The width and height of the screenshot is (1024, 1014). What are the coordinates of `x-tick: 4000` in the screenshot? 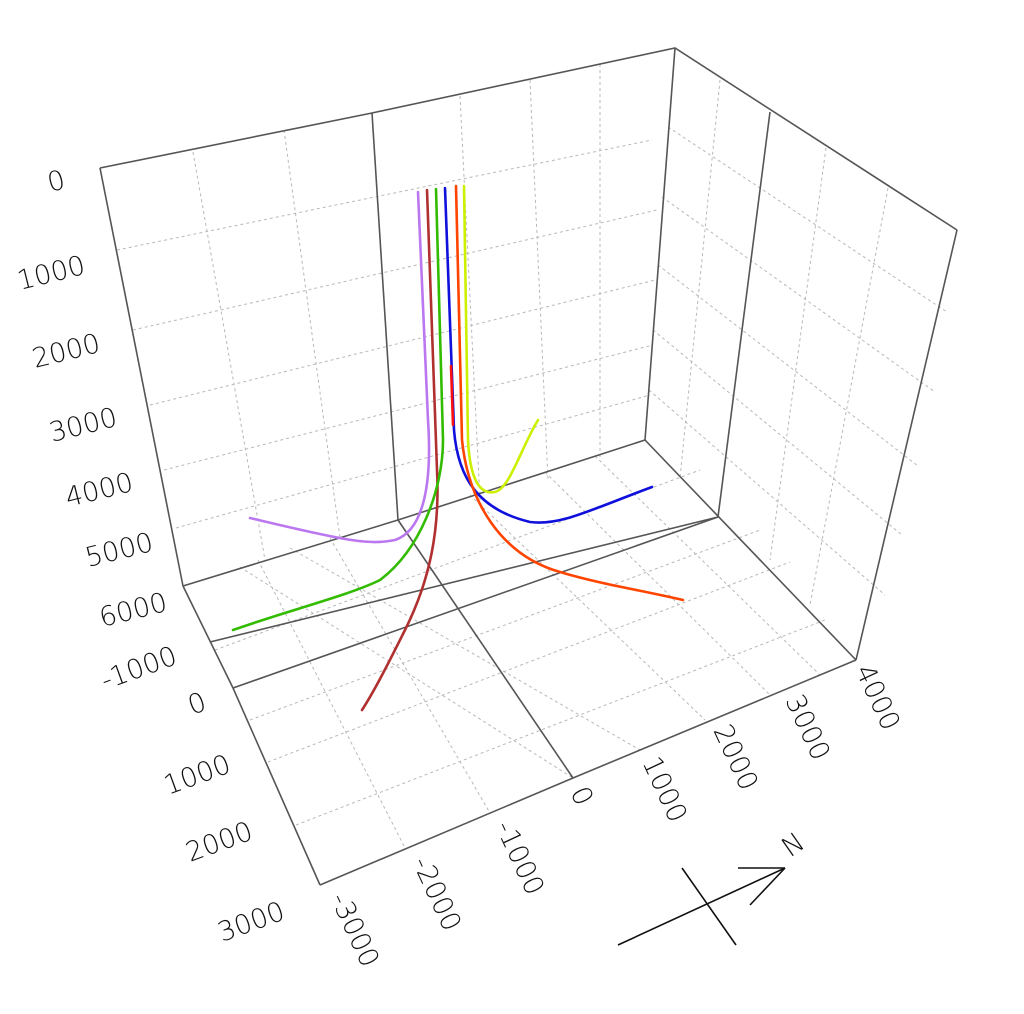 It's located at (877, 697).